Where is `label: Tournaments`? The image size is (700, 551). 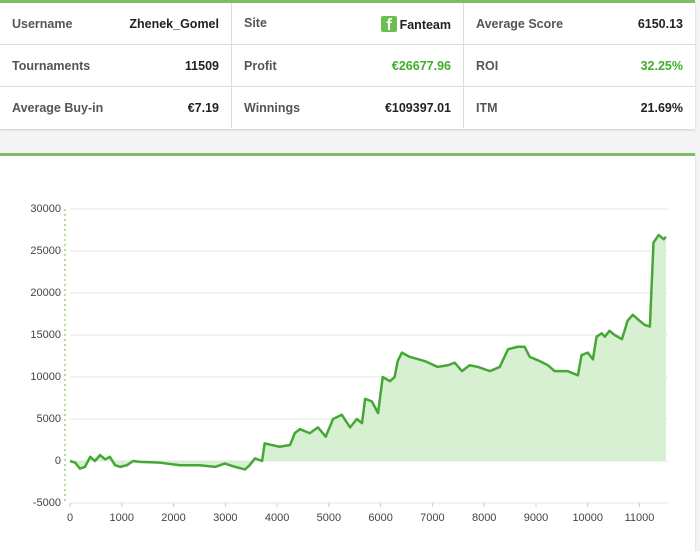 label: Tournaments is located at coordinates (51, 65).